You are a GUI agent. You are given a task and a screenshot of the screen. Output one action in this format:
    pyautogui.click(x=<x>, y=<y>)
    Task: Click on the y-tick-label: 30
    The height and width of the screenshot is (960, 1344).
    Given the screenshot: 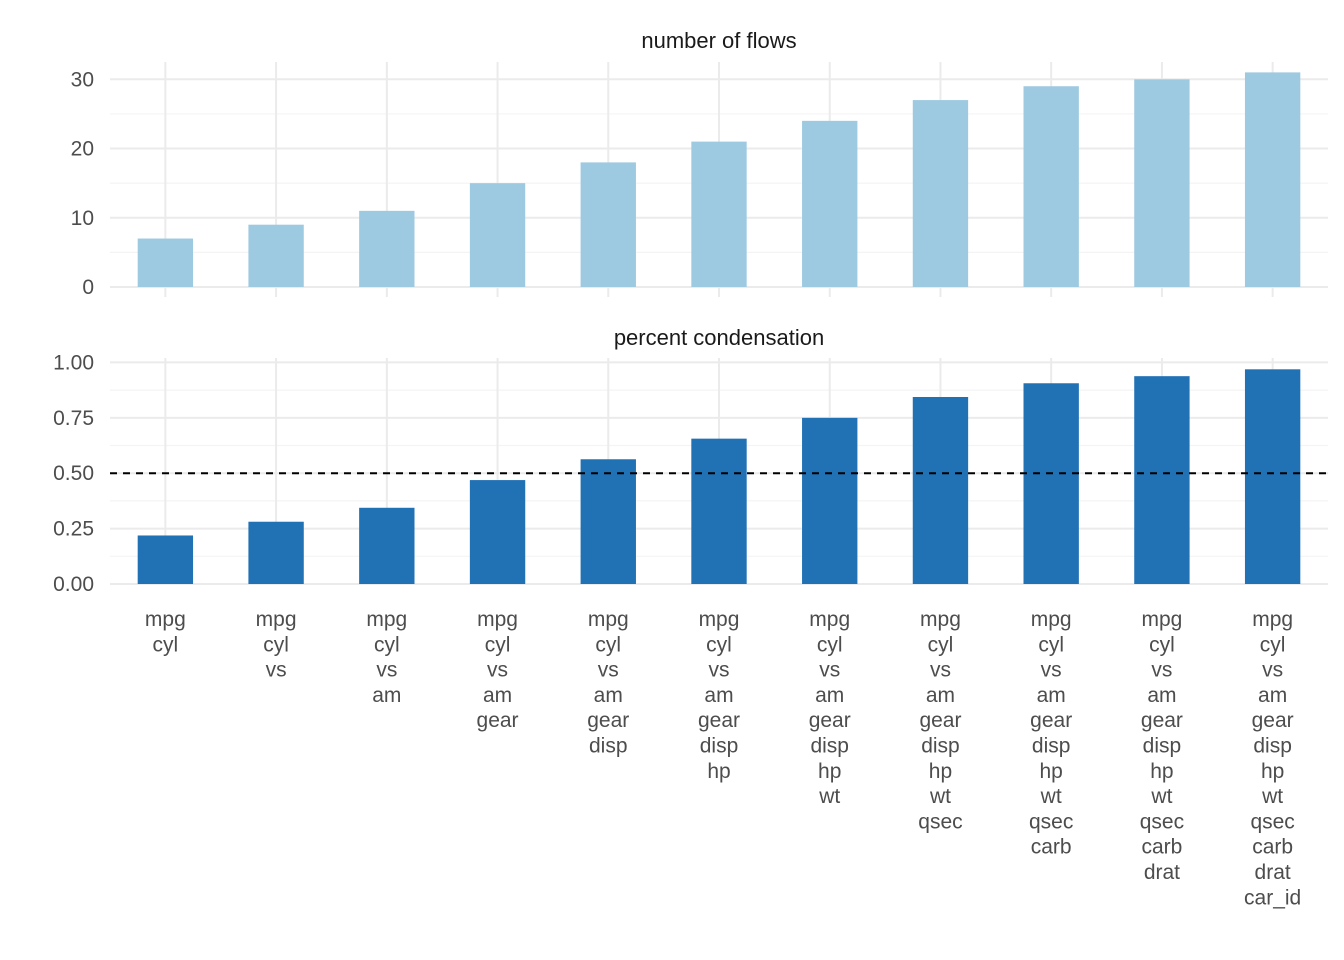 What is the action you would take?
    pyautogui.click(x=82, y=79)
    